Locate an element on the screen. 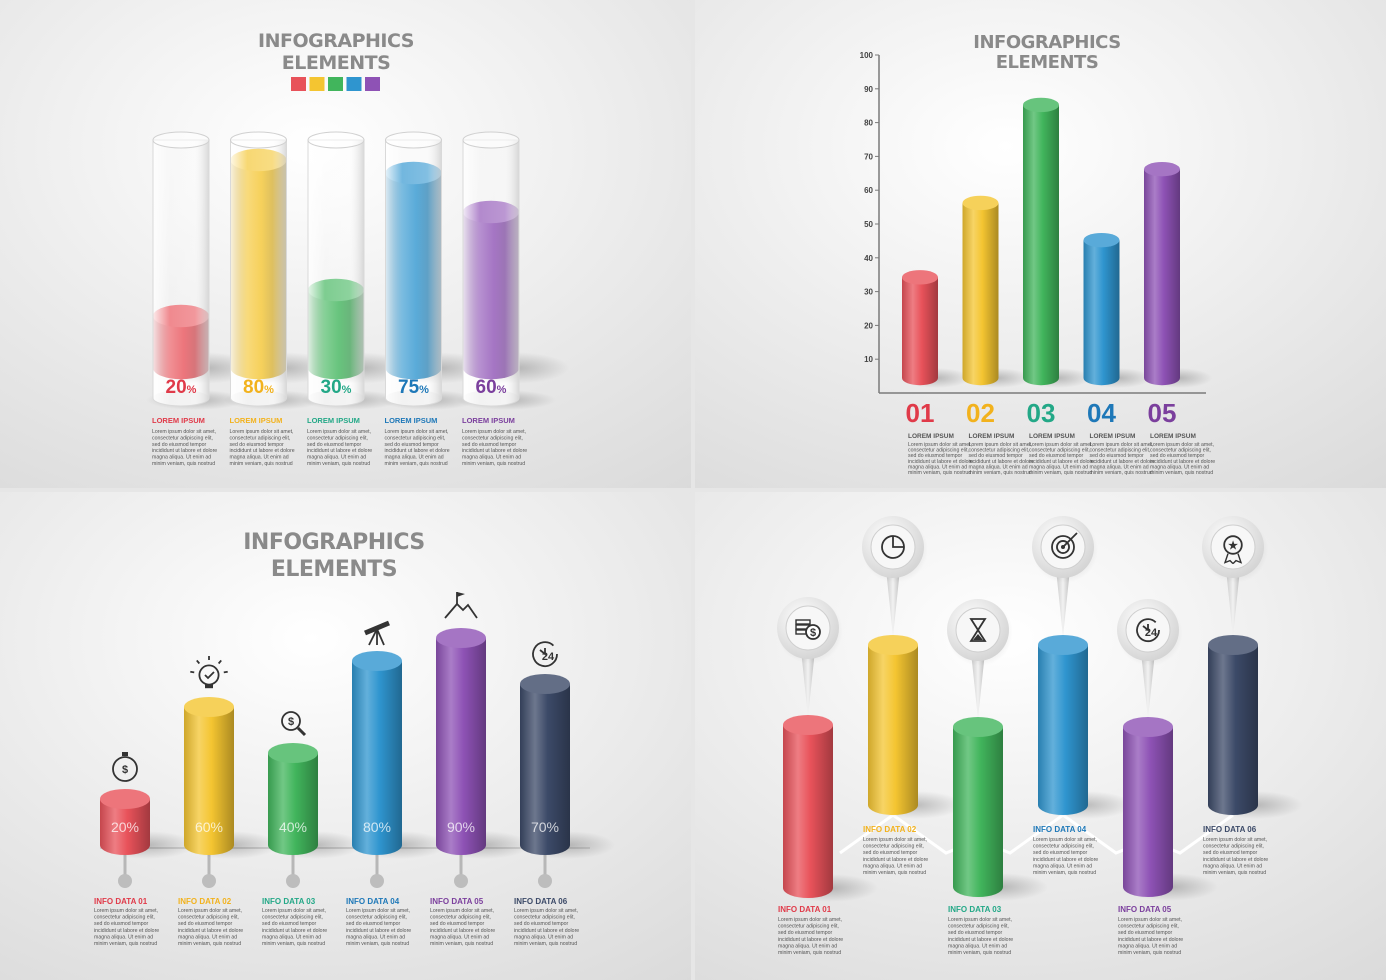 The height and width of the screenshot is (980, 1386). y-tick-label-50: 50 is located at coordinates (868, 224).